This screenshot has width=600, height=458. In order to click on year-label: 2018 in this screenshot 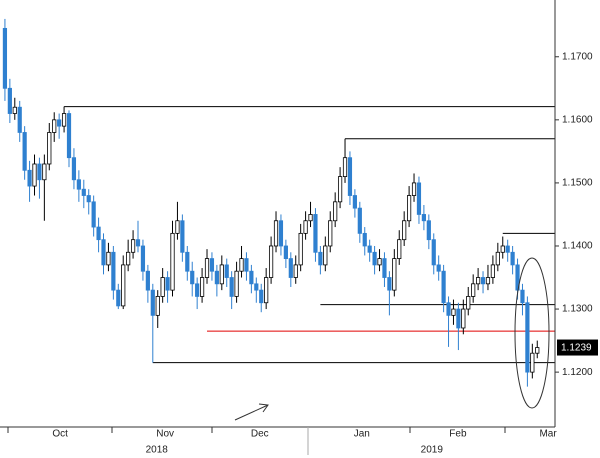, I will do `click(157, 450)`.